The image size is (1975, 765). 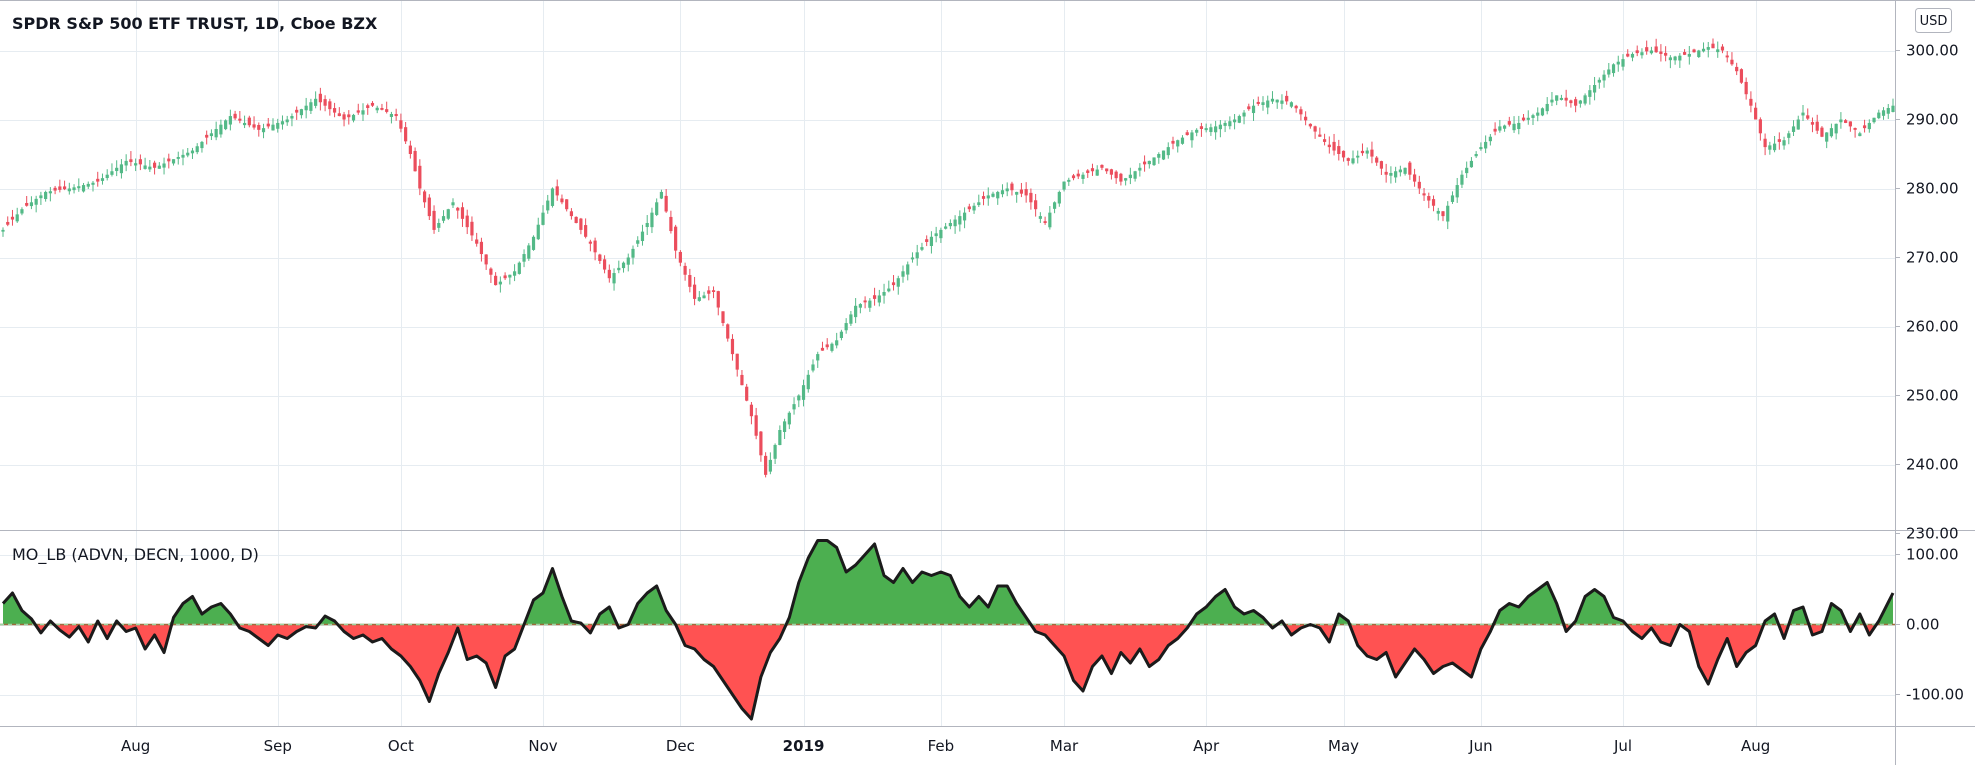 I want to click on time-tick-label: Mar, so click(x=1064, y=746).